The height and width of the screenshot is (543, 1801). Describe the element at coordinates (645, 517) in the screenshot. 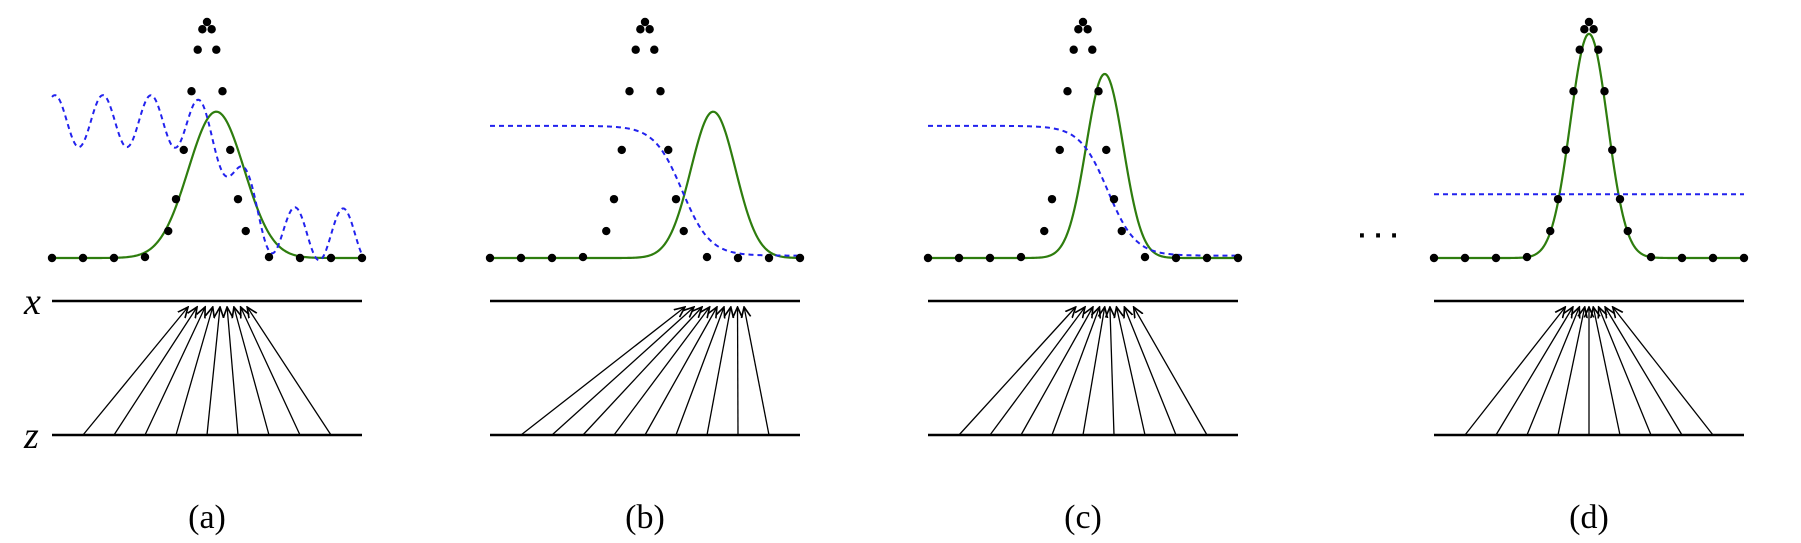

I see `panel-caption-b: (b)` at that location.